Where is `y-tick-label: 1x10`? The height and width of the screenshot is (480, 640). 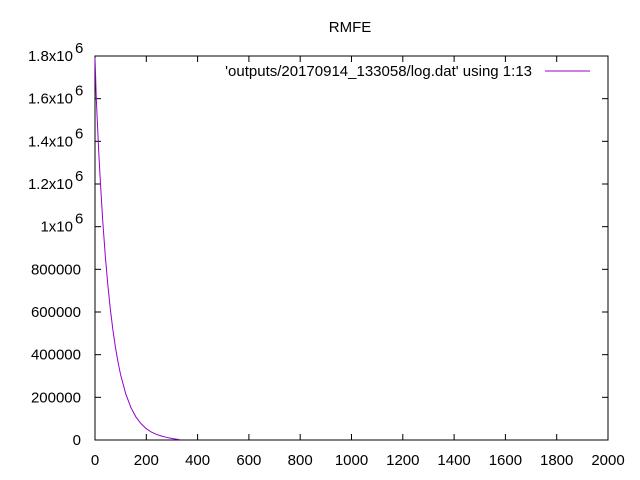
y-tick-label: 1x10 is located at coordinates (56, 227).